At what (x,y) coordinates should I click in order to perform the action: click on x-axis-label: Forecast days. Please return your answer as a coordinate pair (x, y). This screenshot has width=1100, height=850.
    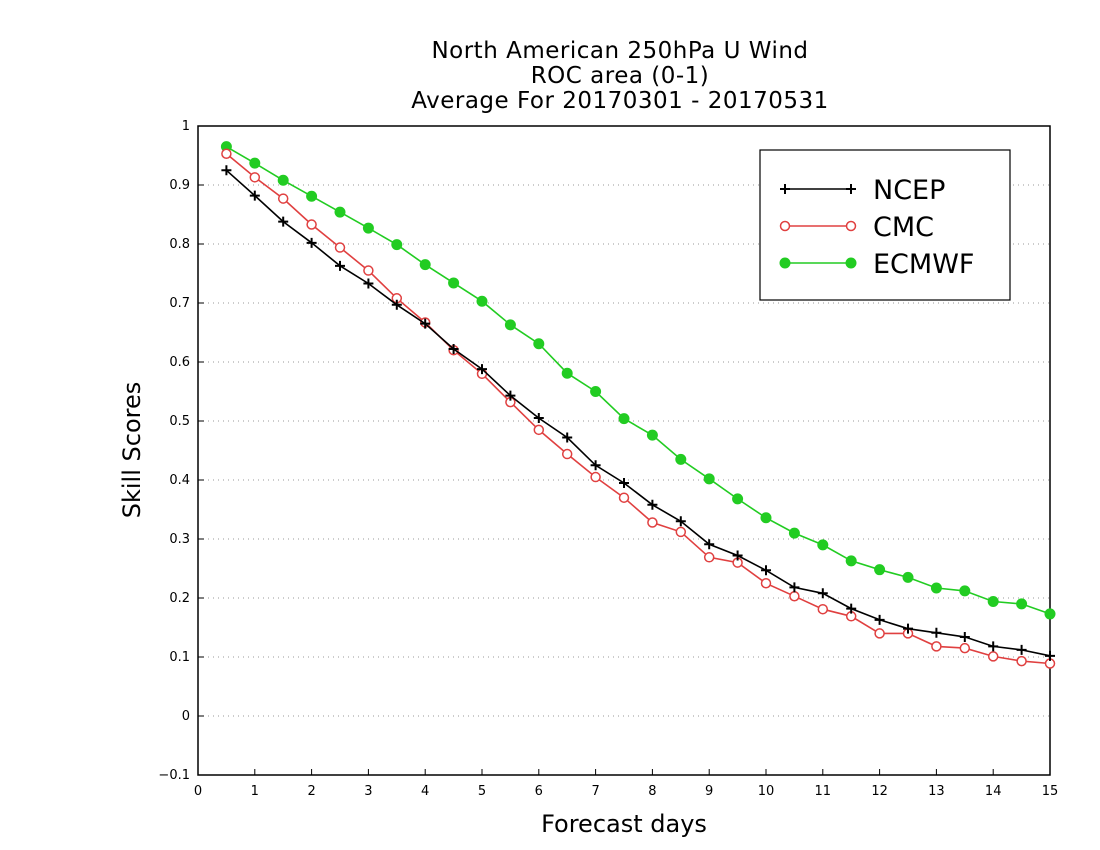
    Looking at the image, I should click on (624, 824).